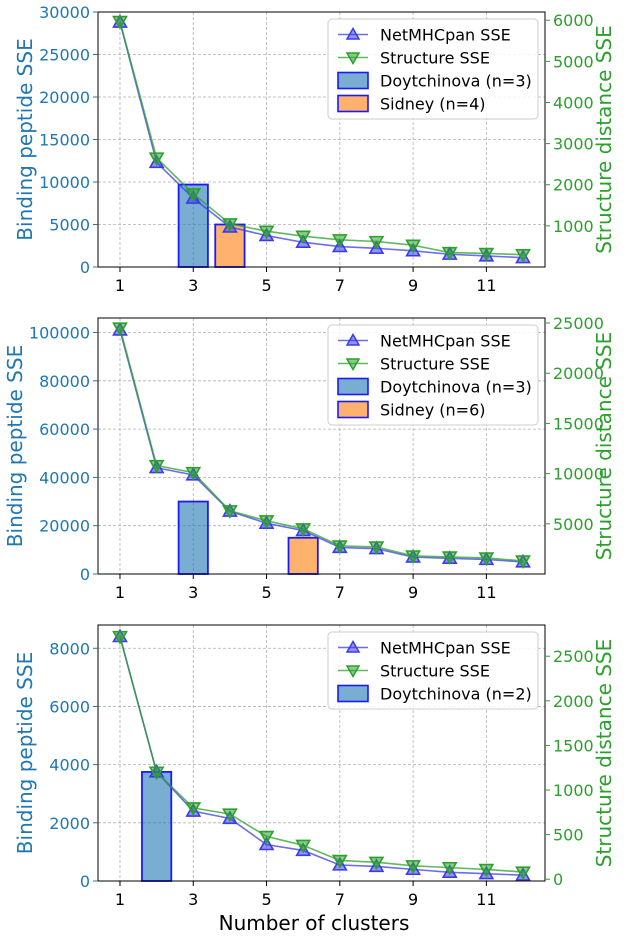 The height and width of the screenshot is (940, 632). I want to click on y-right-tick-label: 4000, so click(573, 102).